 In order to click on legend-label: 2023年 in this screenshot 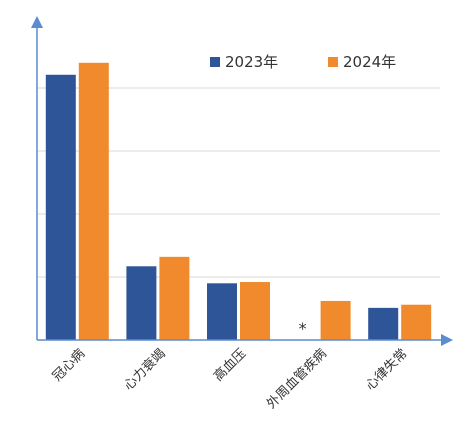, I will do `click(251, 62)`.